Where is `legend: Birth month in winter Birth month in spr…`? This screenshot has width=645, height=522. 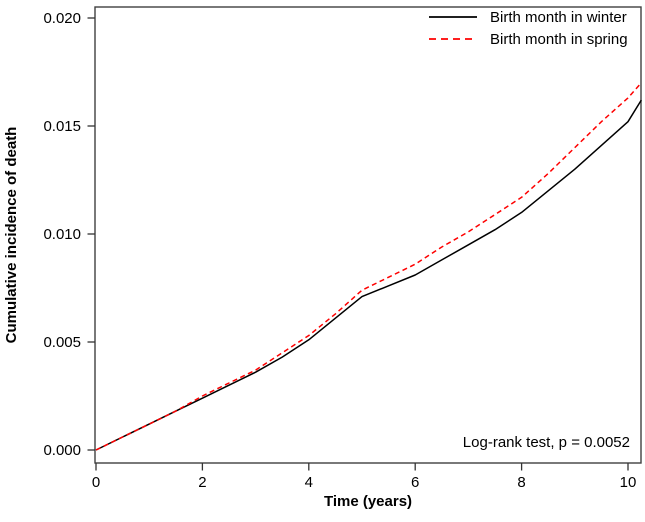 legend: Birth month in winter Birth month in spr… is located at coordinates (528, 28).